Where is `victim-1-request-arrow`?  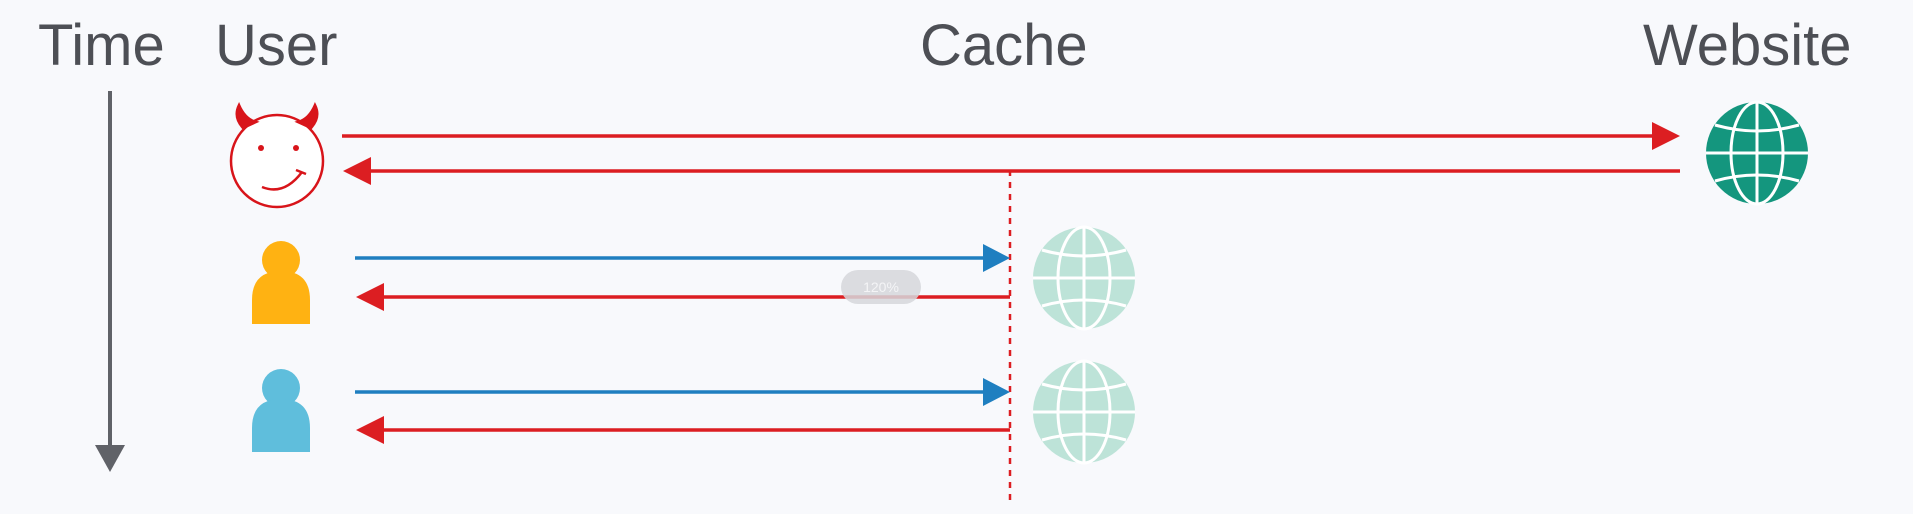
victim-1-request-arrow is located at coordinates (682, 258).